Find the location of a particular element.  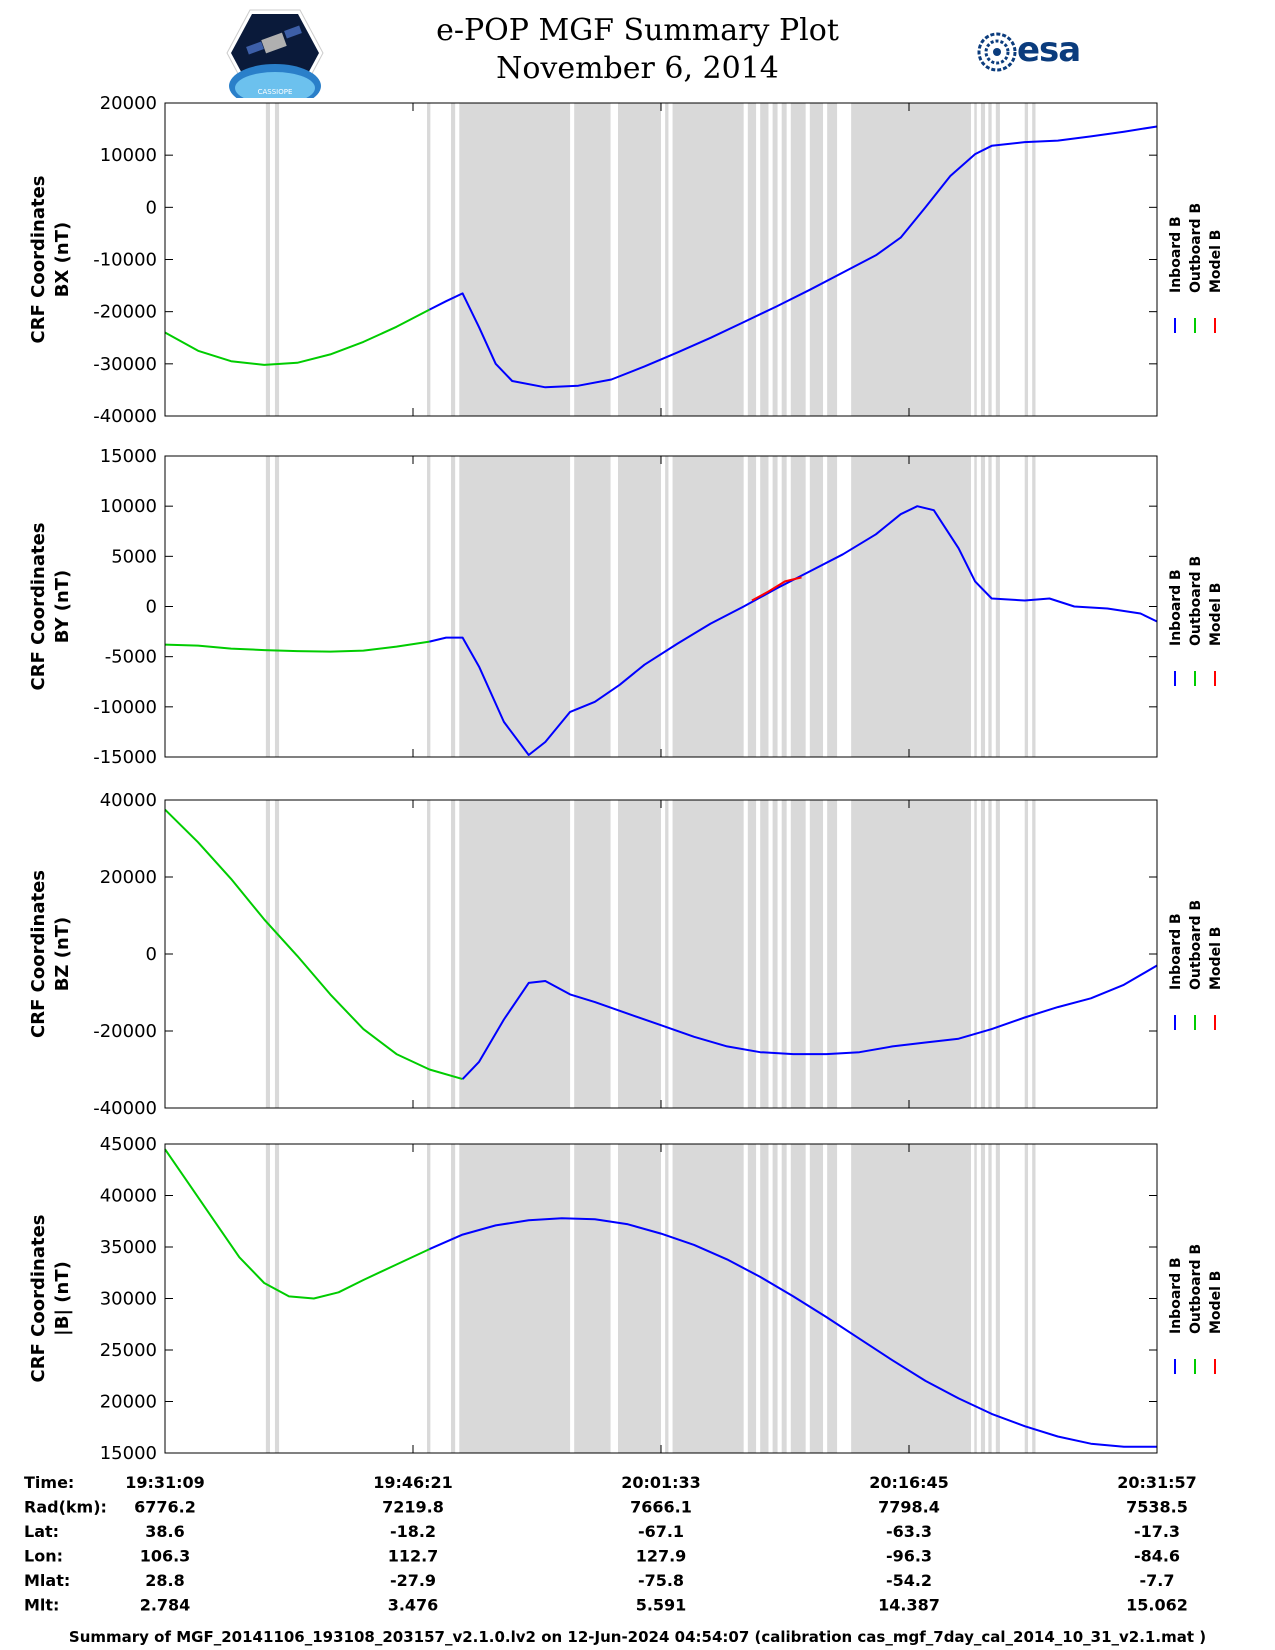

ephemeris-value: 6776.2 is located at coordinates (165, 1507).